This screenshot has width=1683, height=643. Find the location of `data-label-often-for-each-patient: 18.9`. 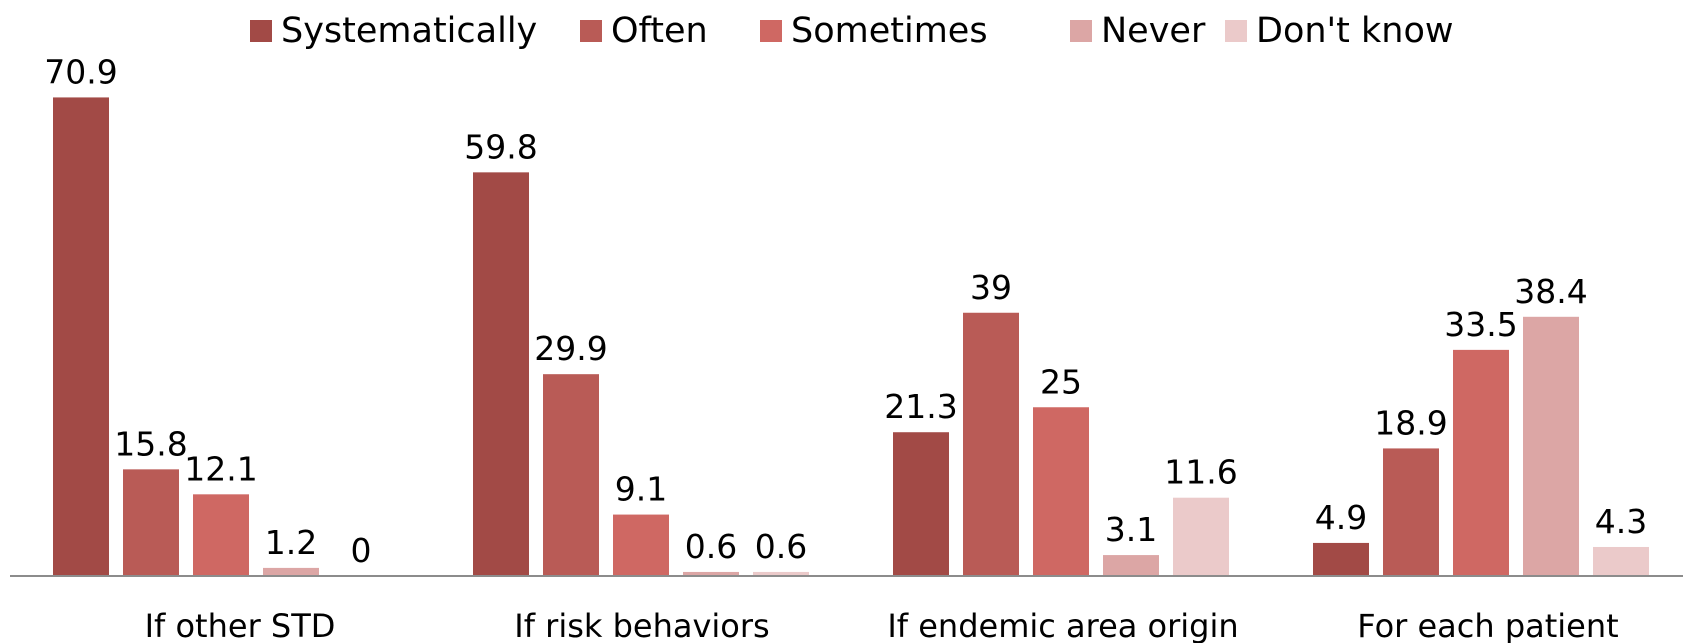

data-label-often-for-each-patient: 18.9 is located at coordinates (1410, 422).